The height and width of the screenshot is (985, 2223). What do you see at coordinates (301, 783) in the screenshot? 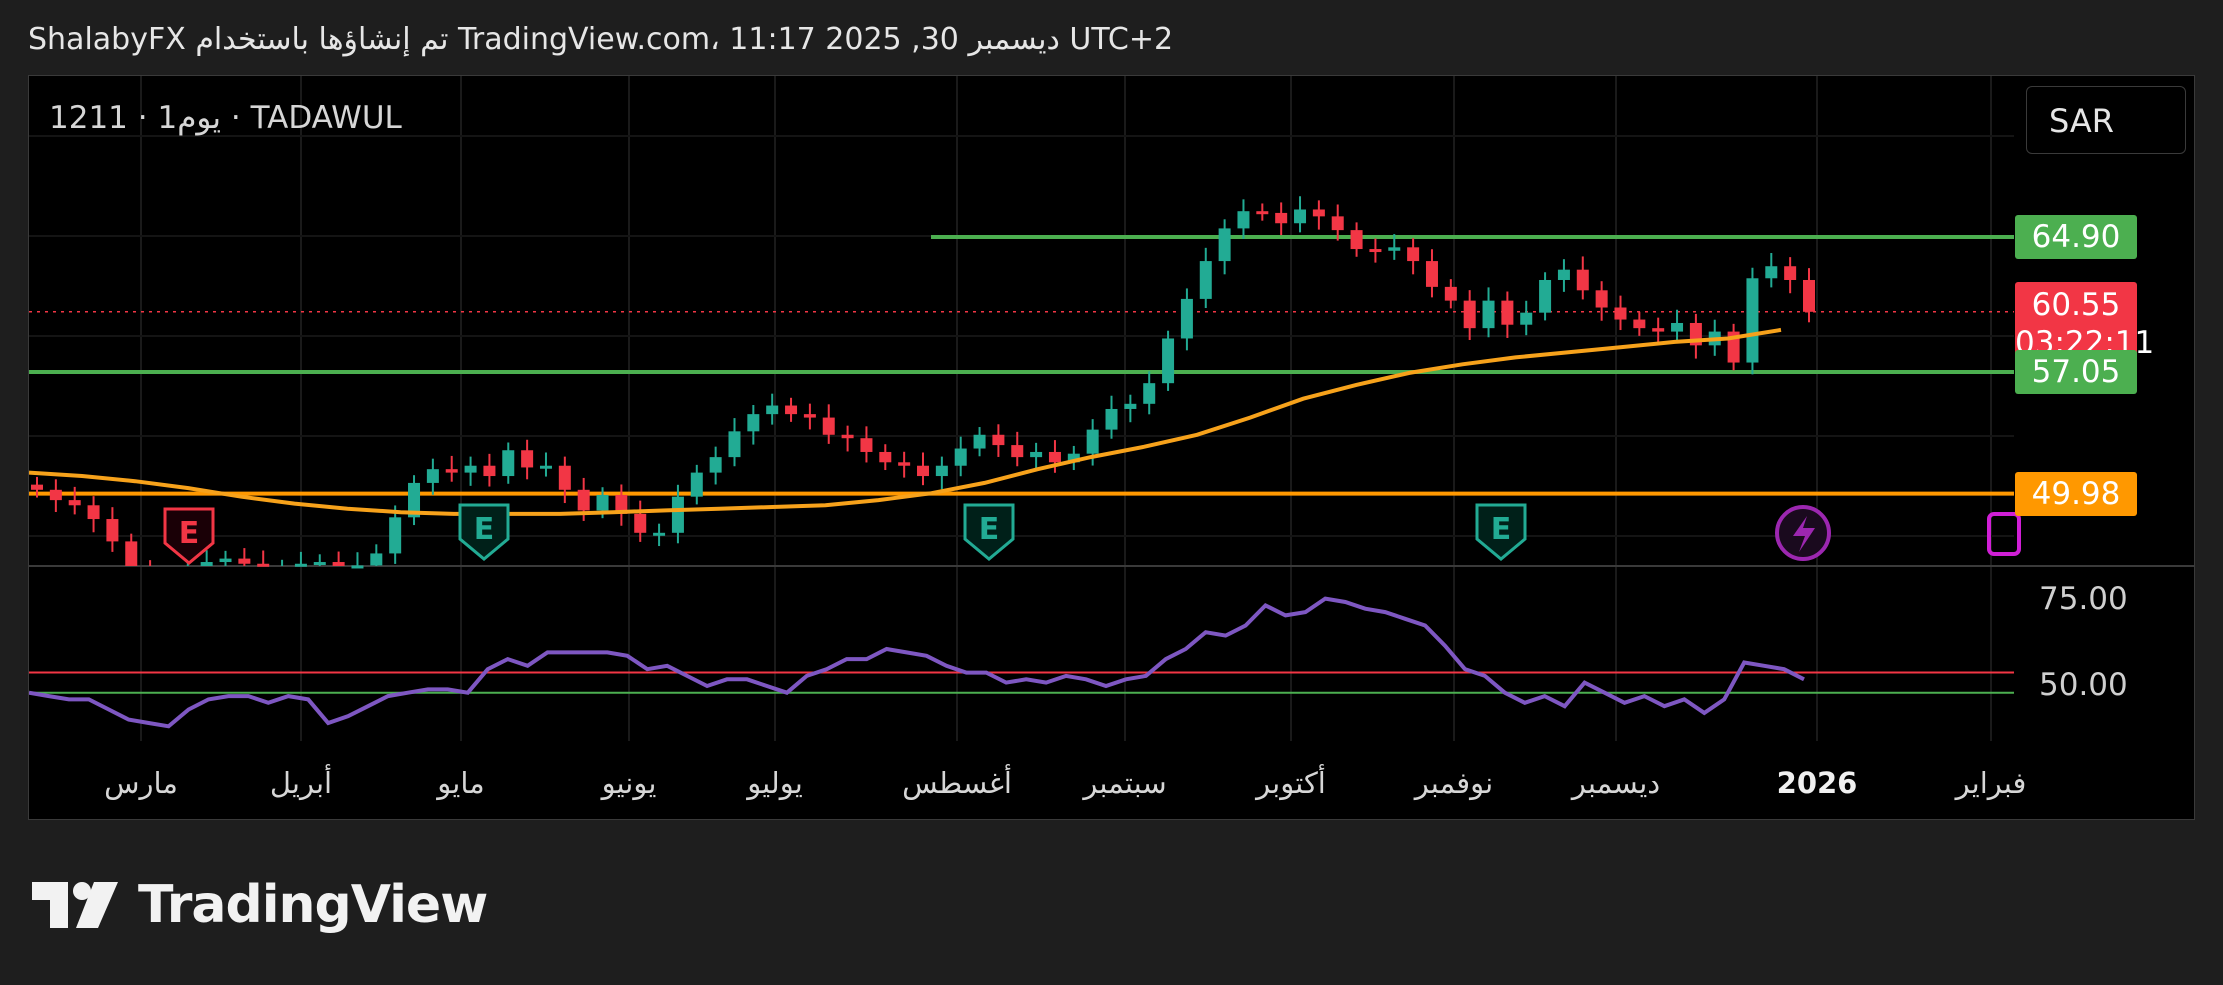
I see `month-label: أبريل` at bounding box center [301, 783].